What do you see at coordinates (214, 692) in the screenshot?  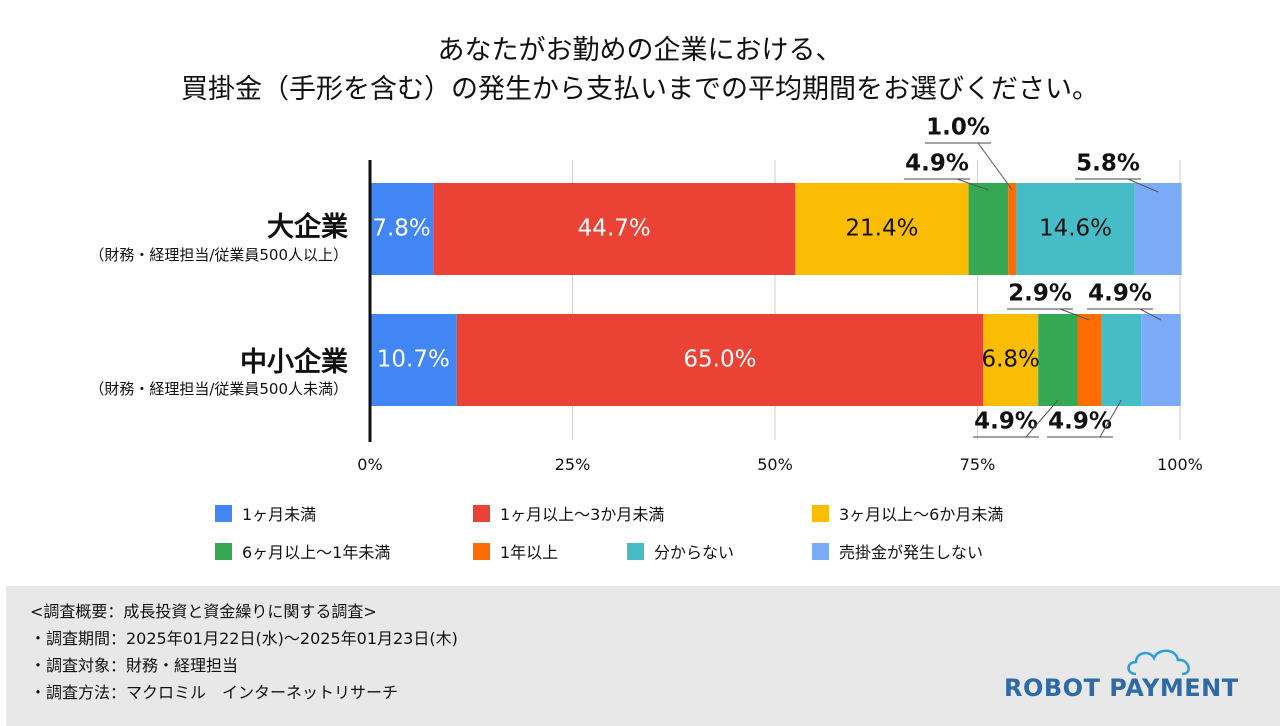 I see `footer-survey-method: ・調査方法：マクロミル インターネットリサーチ` at bounding box center [214, 692].